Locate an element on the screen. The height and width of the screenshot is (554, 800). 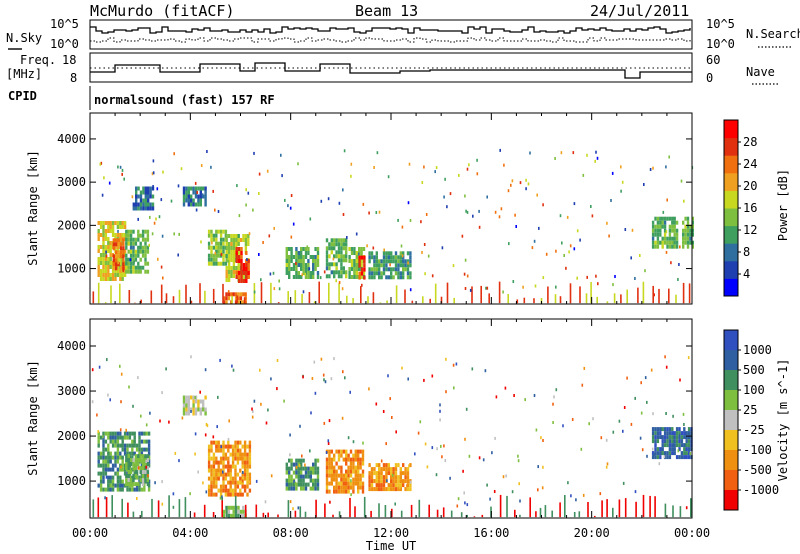
colorbar-swatch is located at coordinates (731, 217).